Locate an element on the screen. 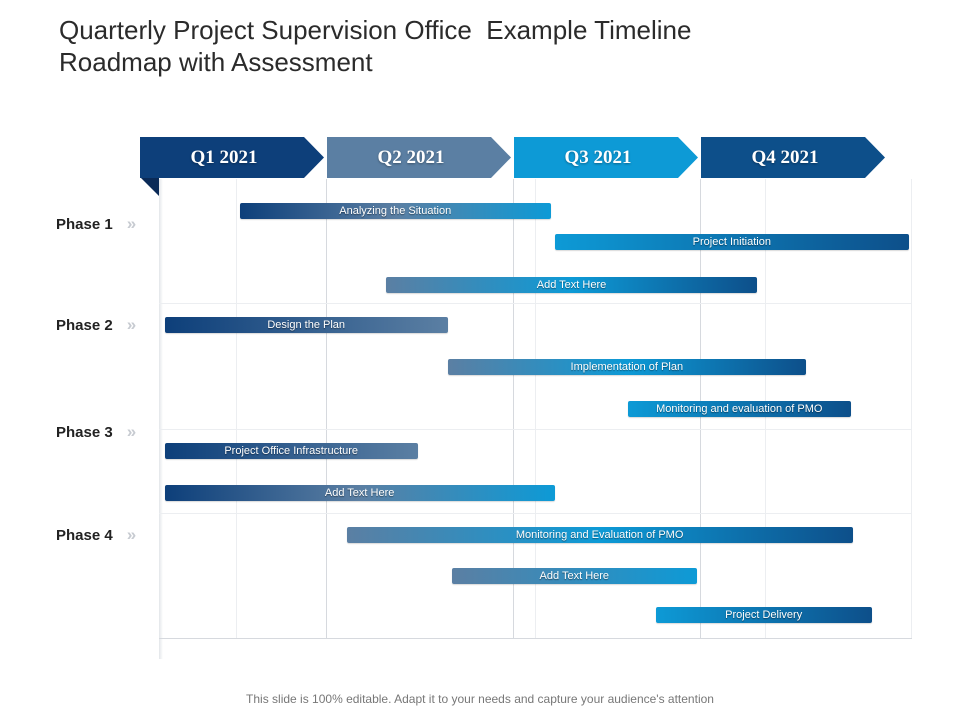  quarter-q3: Q3 2021 is located at coordinates (606, 157).